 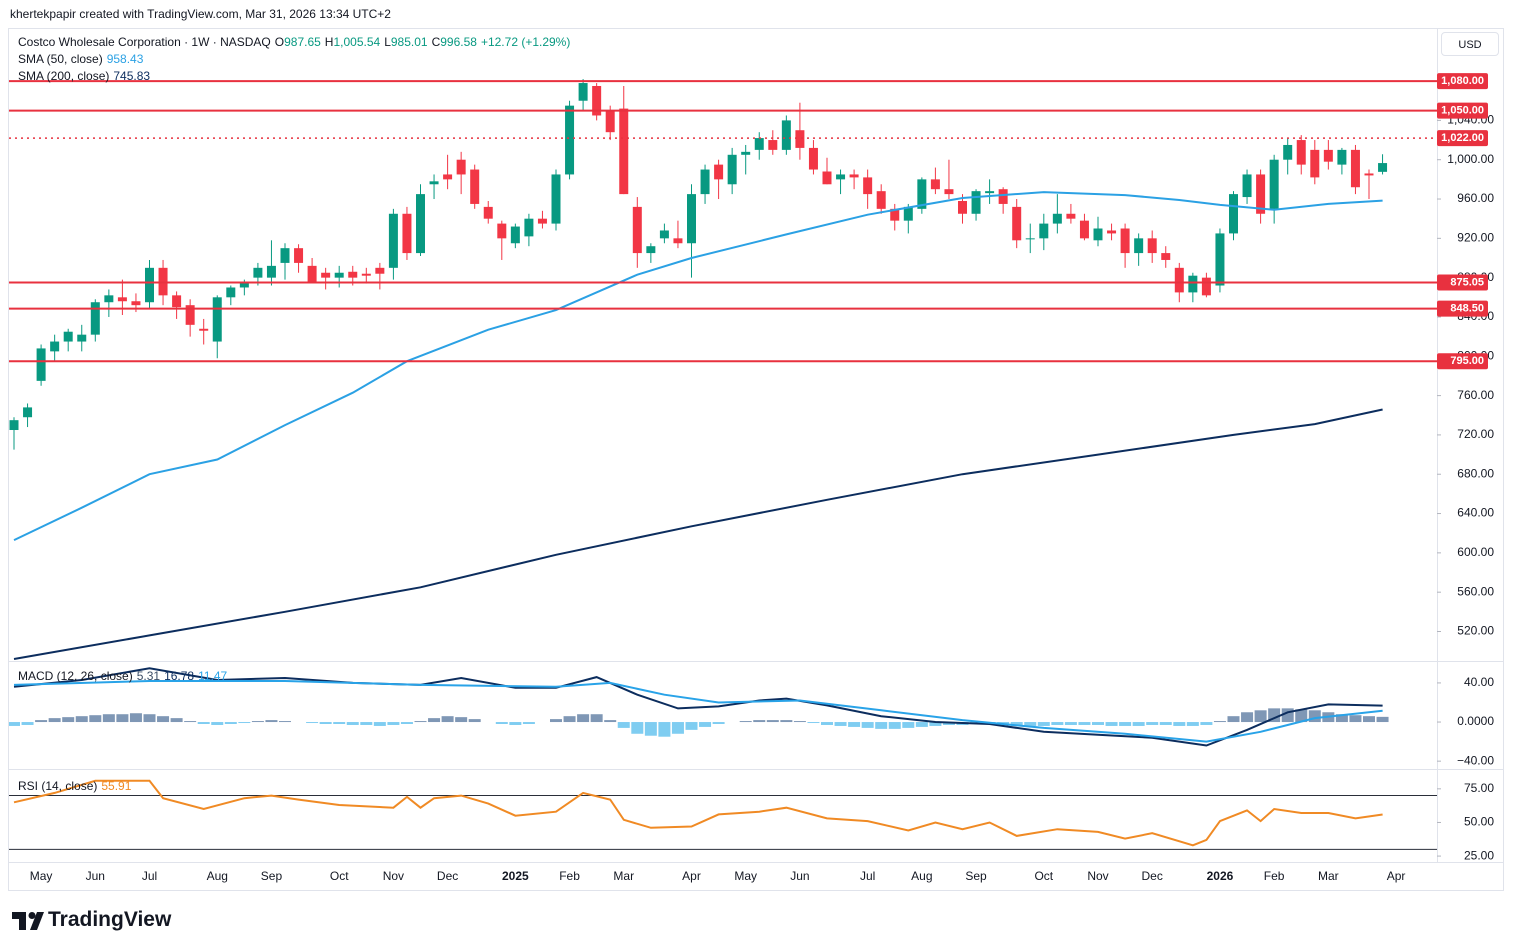 What do you see at coordinates (1475, 631) in the screenshot?
I see `y-tick-label: 520.00` at bounding box center [1475, 631].